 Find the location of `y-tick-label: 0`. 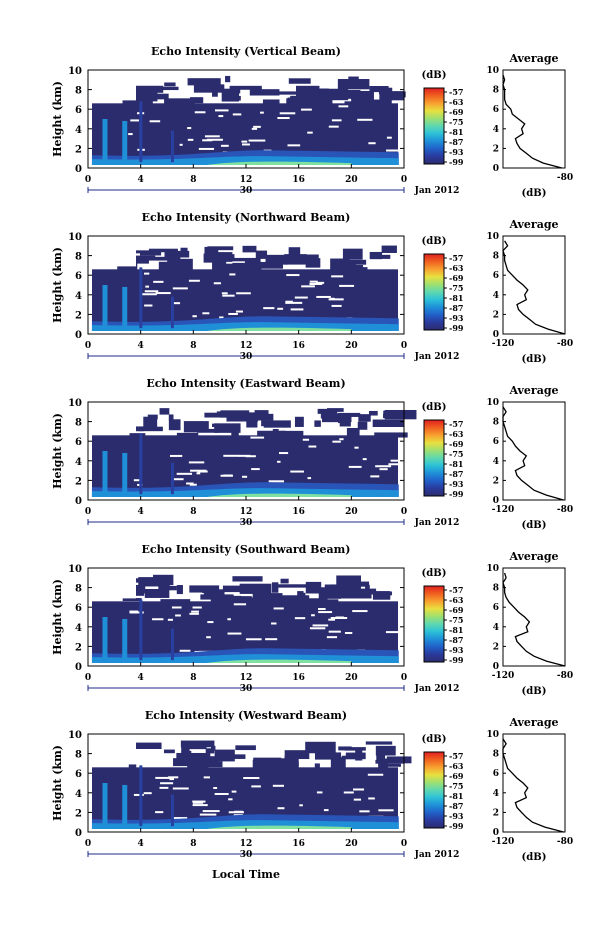

y-tick-label: 0 is located at coordinates (78, 833).